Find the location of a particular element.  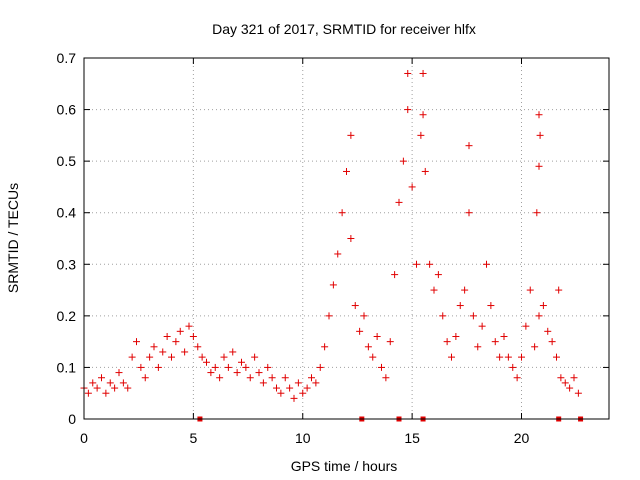

y-tick-label: 0.3 is located at coordinates (67, 264).